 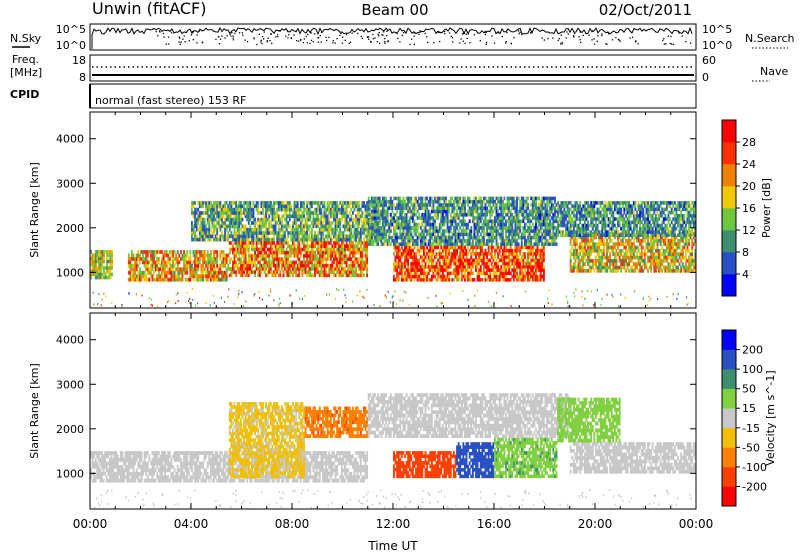 What do you see at coordinates (749, 389) in the screenshot?
I see `velocity-colorbar-tick-label-5: 50` at bounding box center [749, 389].